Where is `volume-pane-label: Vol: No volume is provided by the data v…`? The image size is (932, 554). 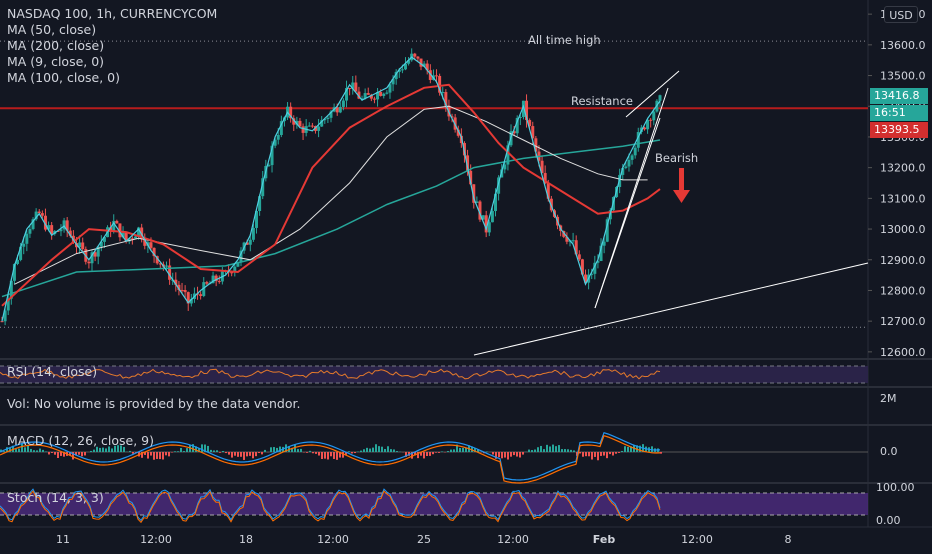 volume-pane-label: Vol: No volume is provided by the data v… is located at coordinates (153, 404).